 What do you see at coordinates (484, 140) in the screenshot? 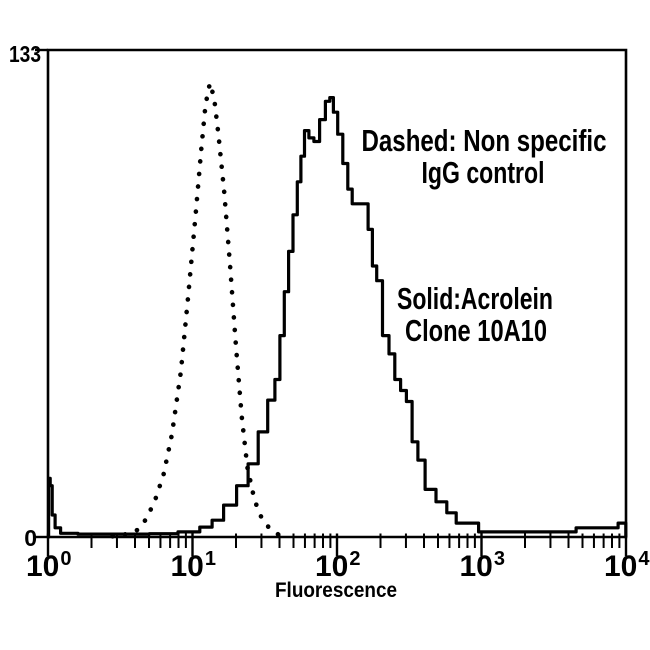
I see `annotation-dashed-line1: Dashed: Non specific` at bounding box center [484, 140].